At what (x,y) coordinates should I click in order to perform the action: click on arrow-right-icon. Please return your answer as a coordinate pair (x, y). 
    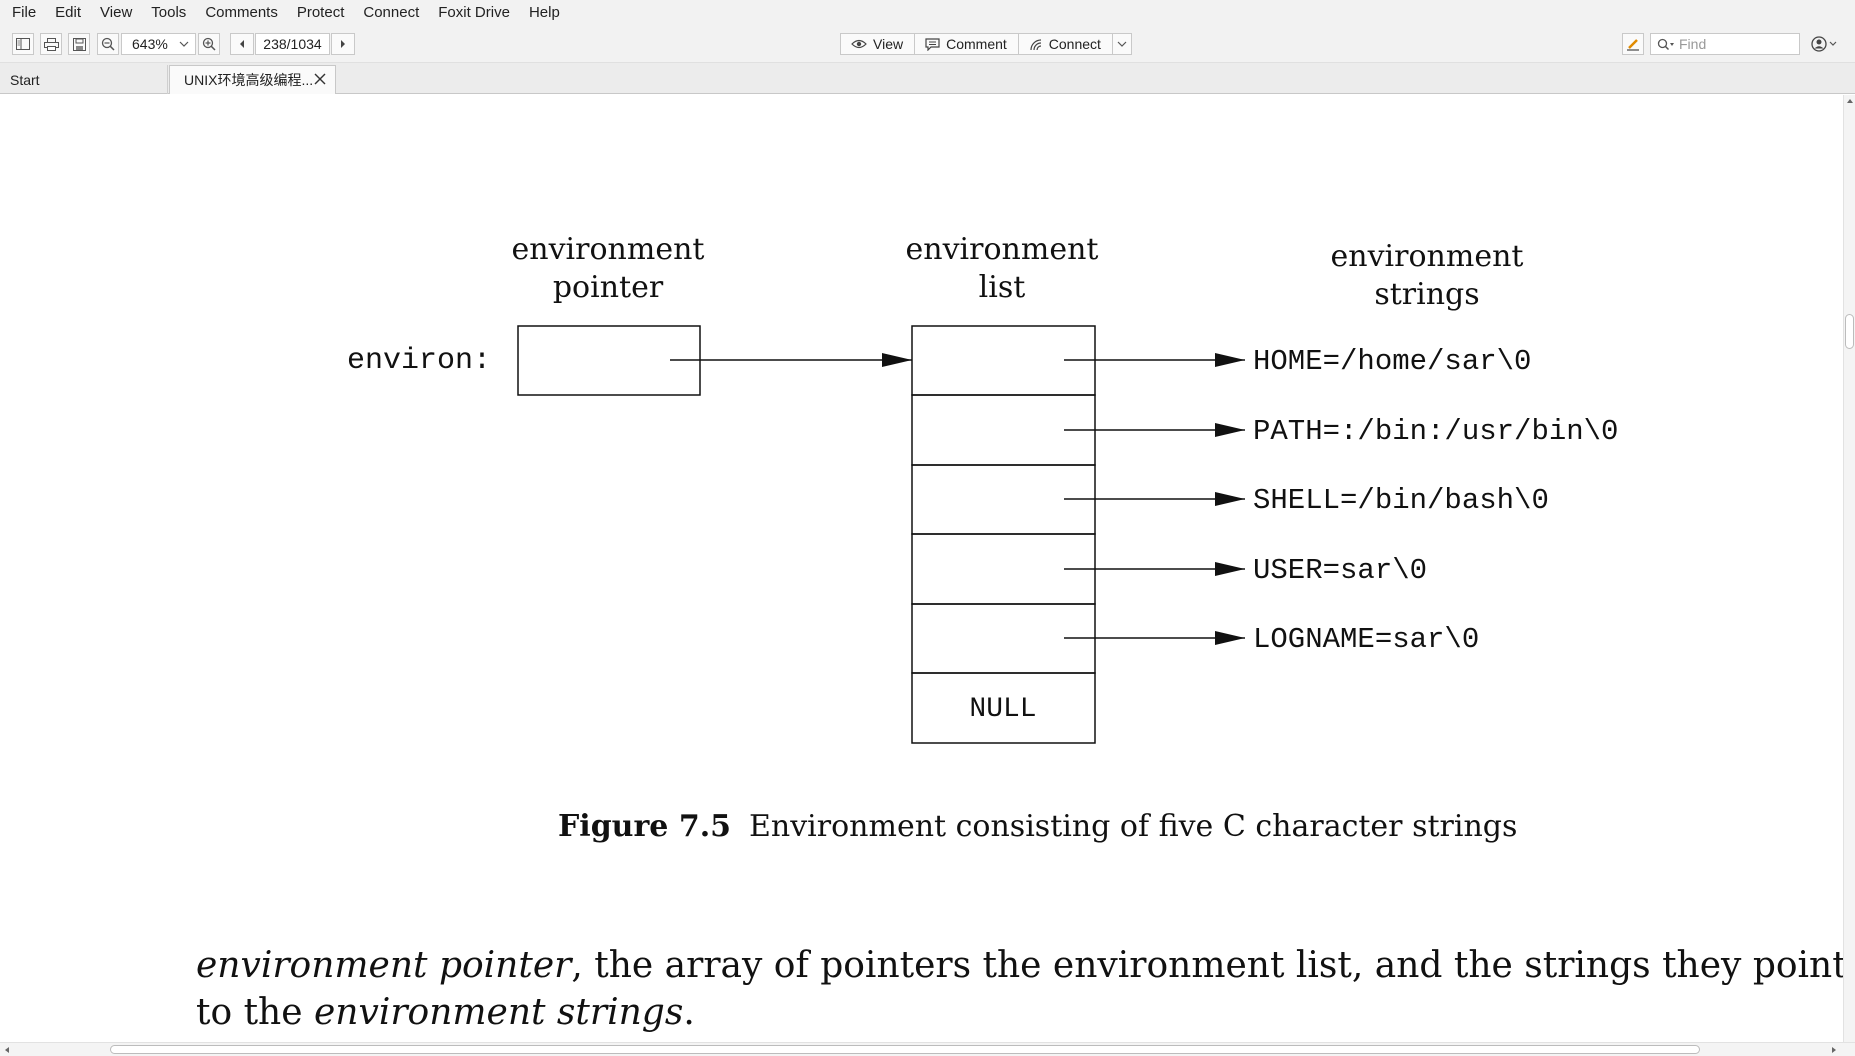
    Looking at the image, I should click on (343, 44).